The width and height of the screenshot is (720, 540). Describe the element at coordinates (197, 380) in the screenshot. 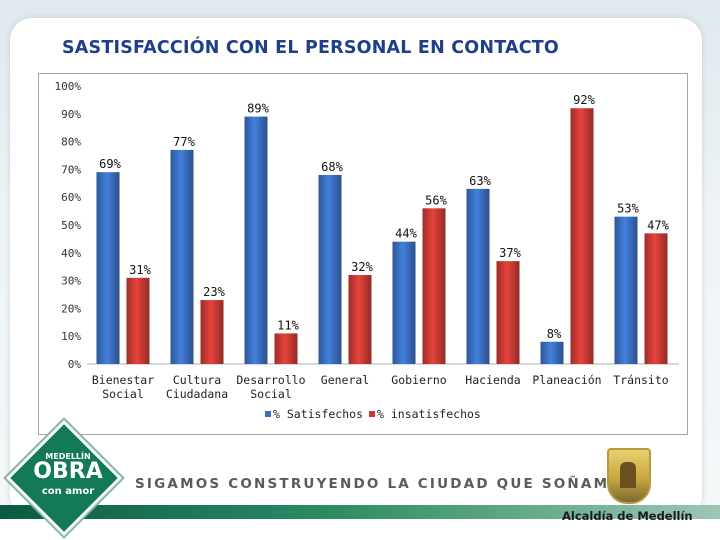

I see `x-tick-label: Cultura` at that location.